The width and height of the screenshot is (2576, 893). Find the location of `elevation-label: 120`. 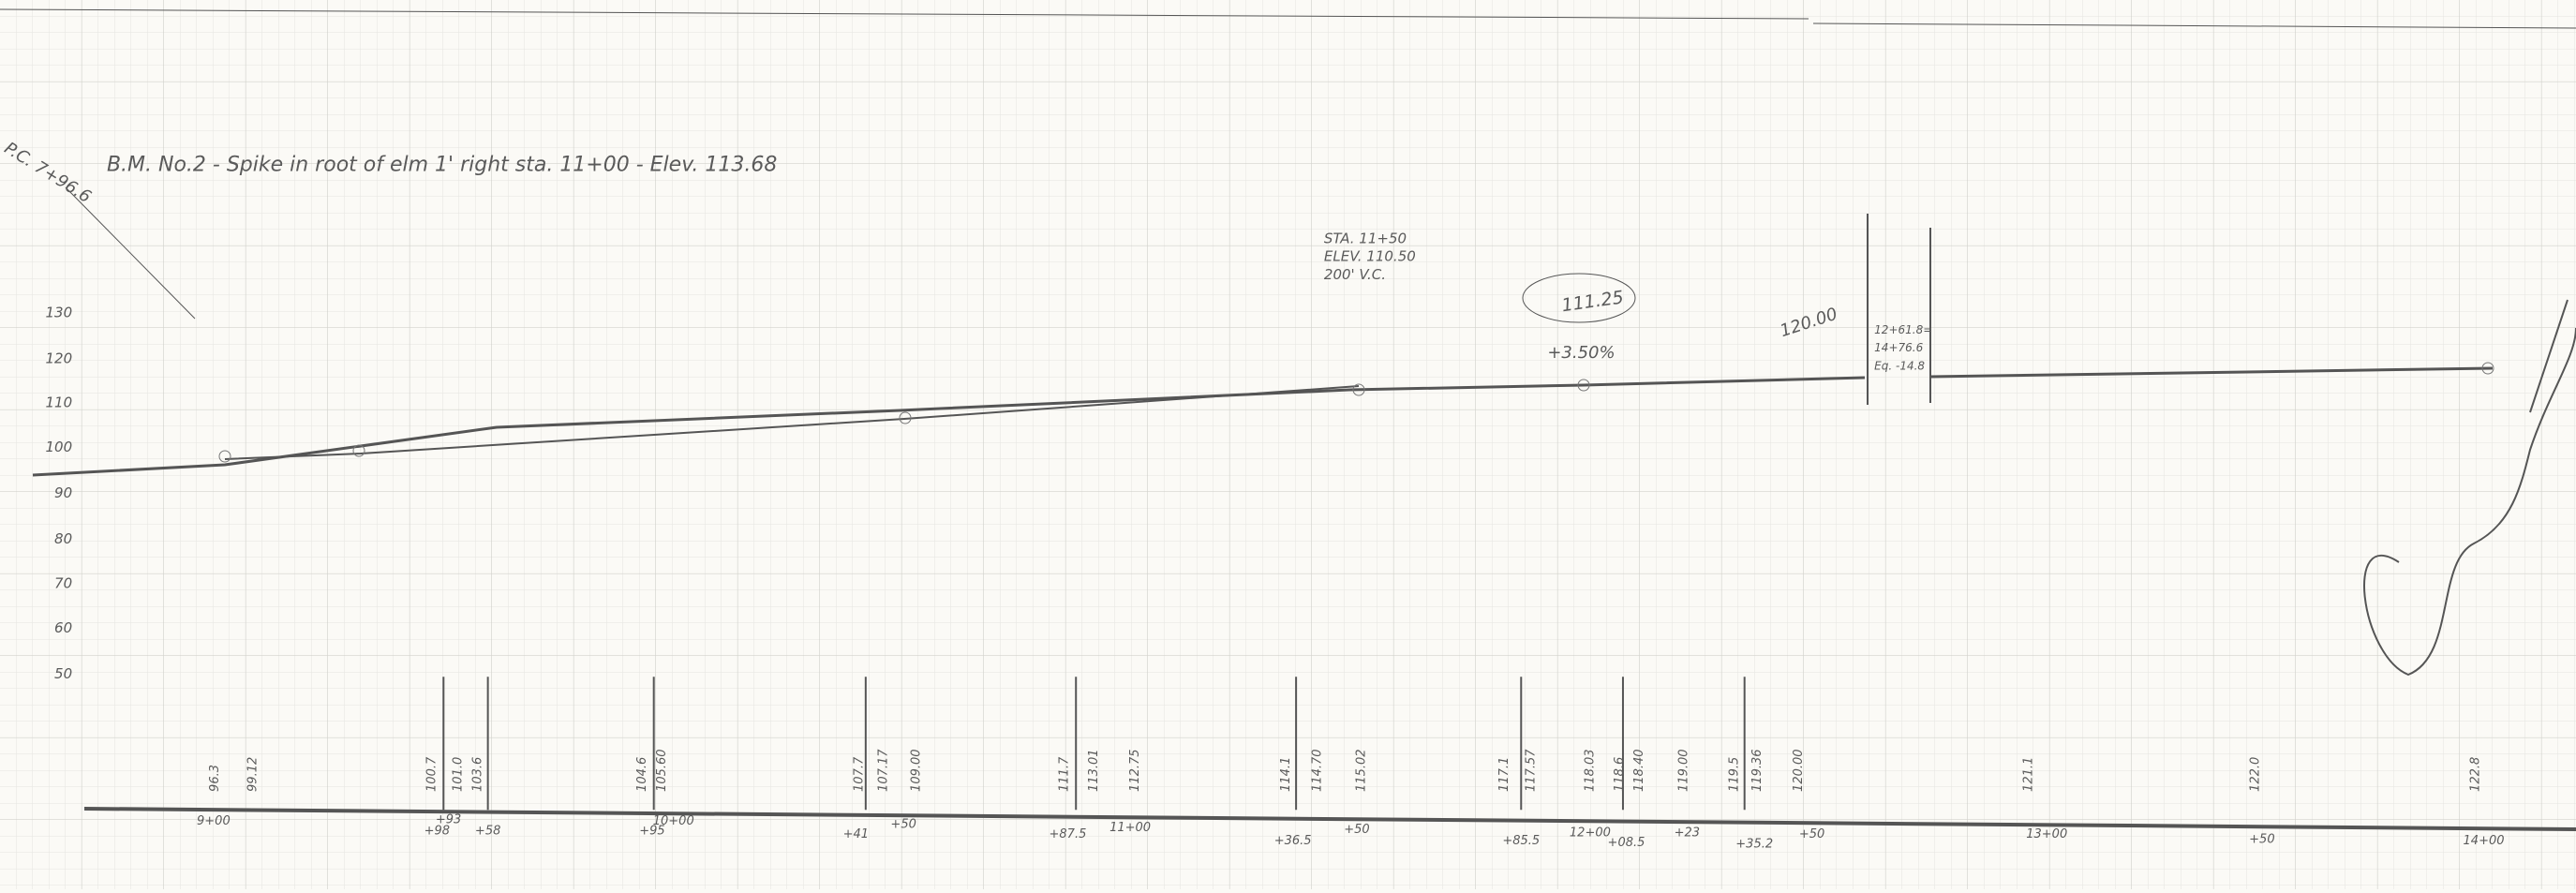

elevation-label: 120 is located at coordinates (58, 358).